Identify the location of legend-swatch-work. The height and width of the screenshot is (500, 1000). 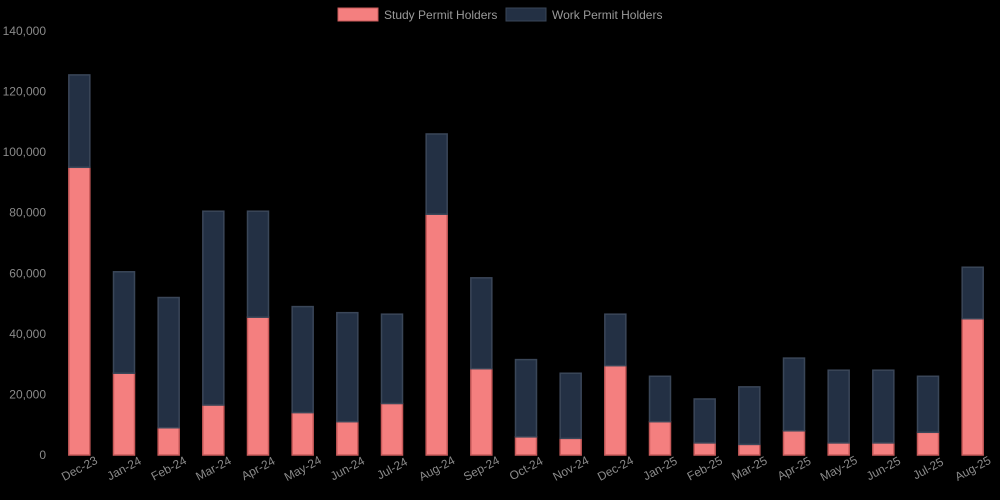
(526, 14).